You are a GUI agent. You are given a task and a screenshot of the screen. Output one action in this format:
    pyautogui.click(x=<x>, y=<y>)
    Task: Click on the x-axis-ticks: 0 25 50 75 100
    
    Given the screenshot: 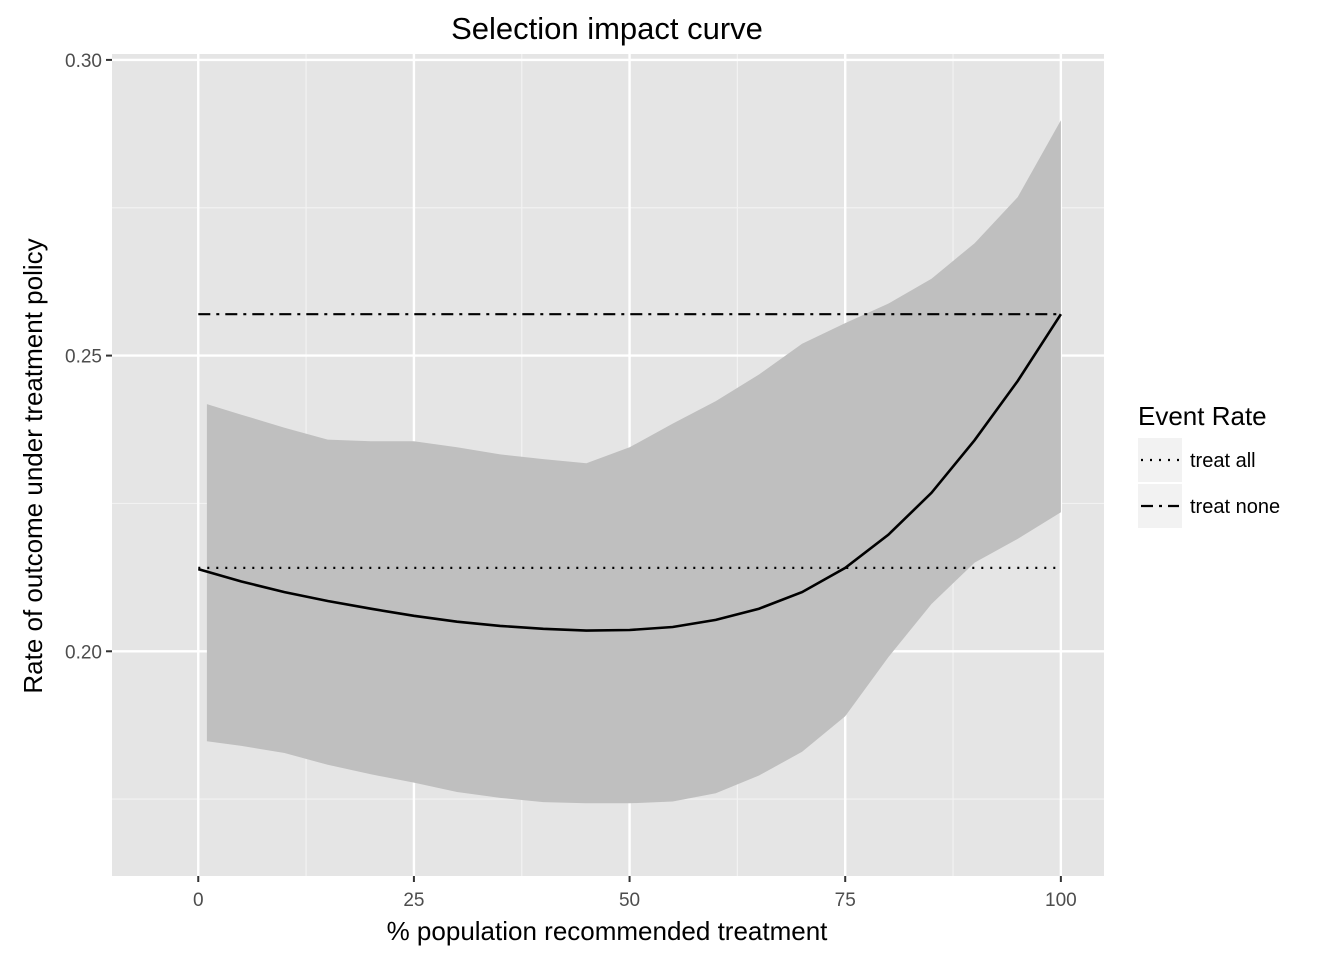 What is the action you would take?
    pyautogui.click(x=635, y=893)
    